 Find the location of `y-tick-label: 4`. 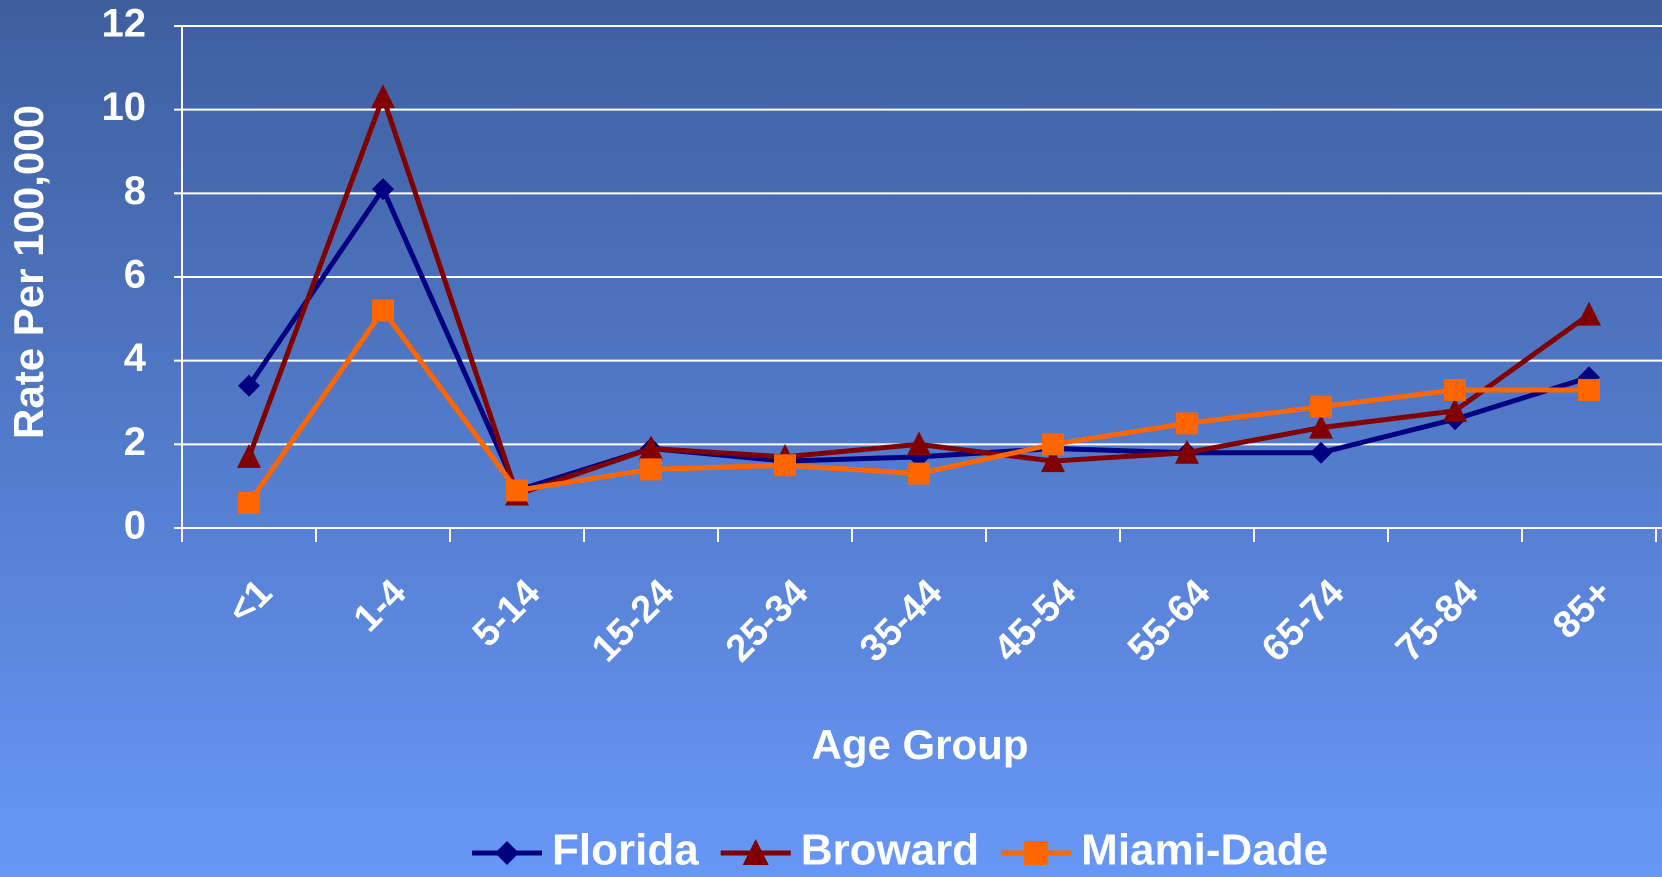

y-tick-label: 4 is located at coordinates (135, 358).